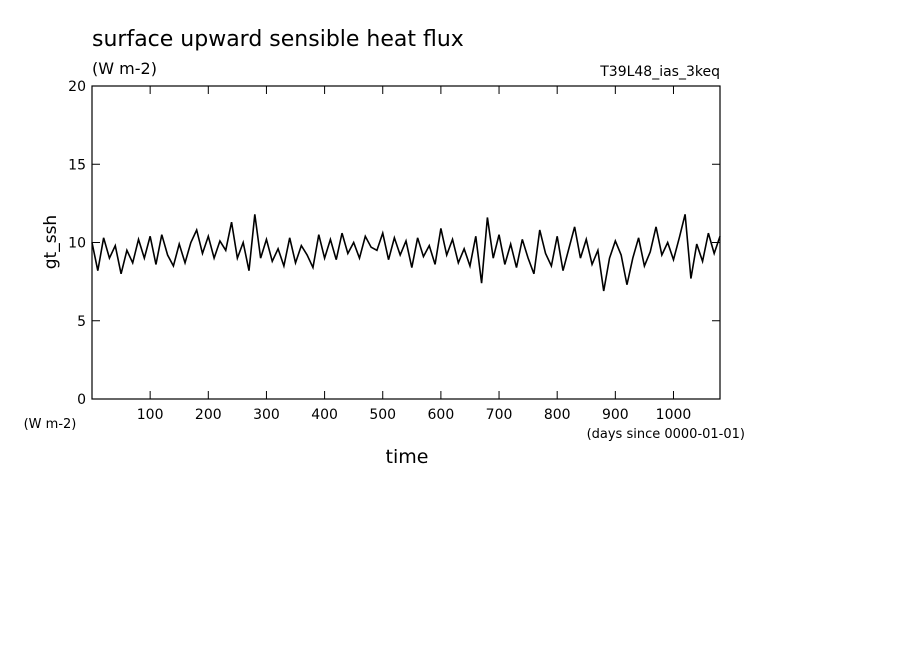 This screenshot has height=654, width=904. I want to click on y-tick-label: 20, so click(77, 87).